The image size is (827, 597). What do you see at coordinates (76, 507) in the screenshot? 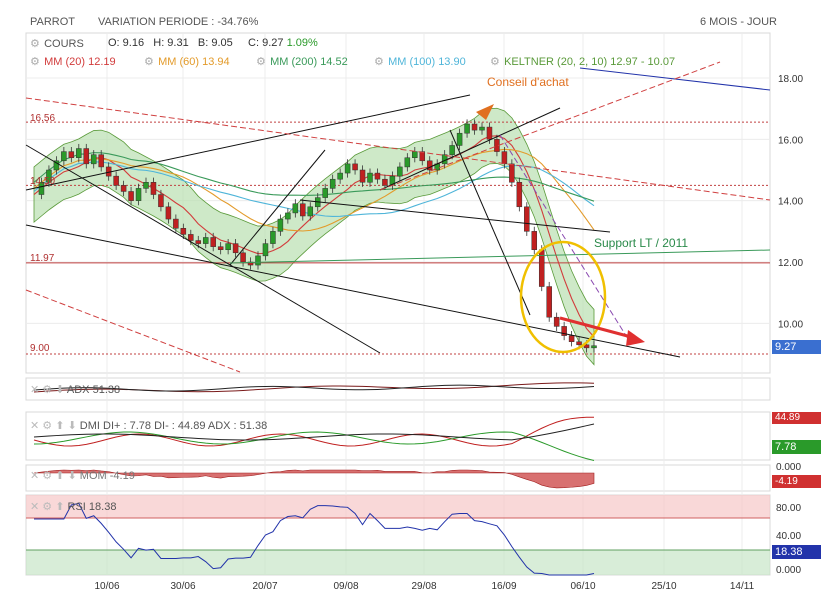
I see `rsi-label: RSI` at bounding box center [76, 507].